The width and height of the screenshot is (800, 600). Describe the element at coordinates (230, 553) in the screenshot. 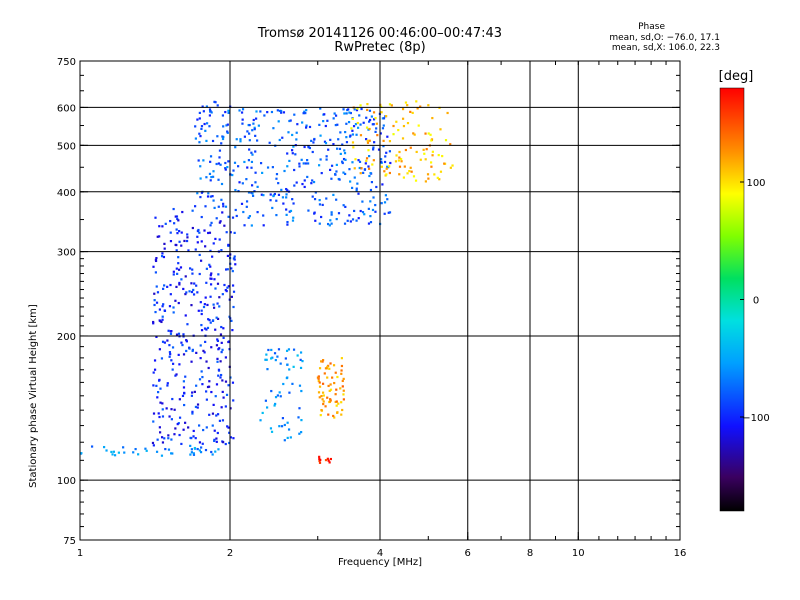

I see `x-tick-label: 2` at that location.